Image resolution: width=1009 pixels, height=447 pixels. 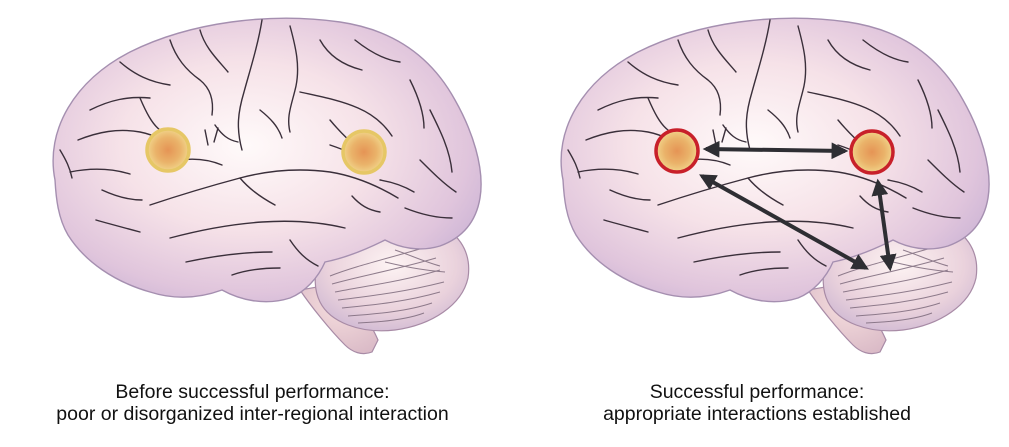 I want to click on caption-before-line1: Before successful performance:, so click(x=252, y=392).